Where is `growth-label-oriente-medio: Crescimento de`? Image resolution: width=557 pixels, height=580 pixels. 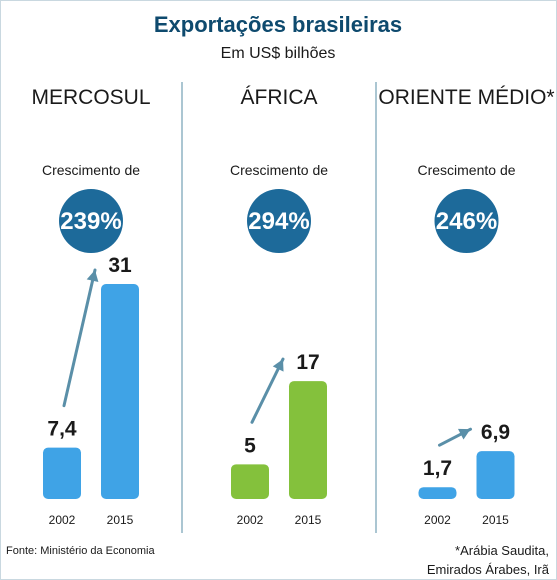
growth-label-oriente-medio: Crescimento de is located at coordinates (466, 170).